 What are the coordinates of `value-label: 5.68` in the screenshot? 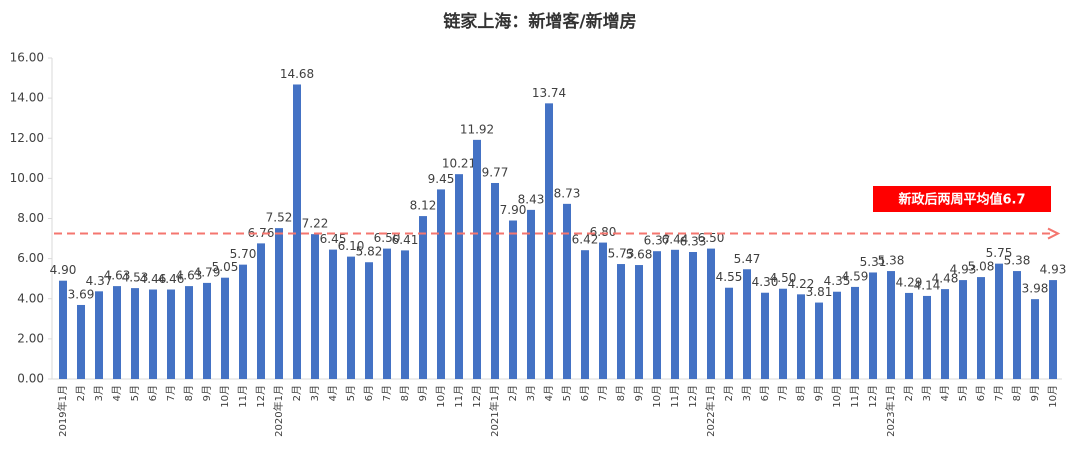 It's located at (639, 255).